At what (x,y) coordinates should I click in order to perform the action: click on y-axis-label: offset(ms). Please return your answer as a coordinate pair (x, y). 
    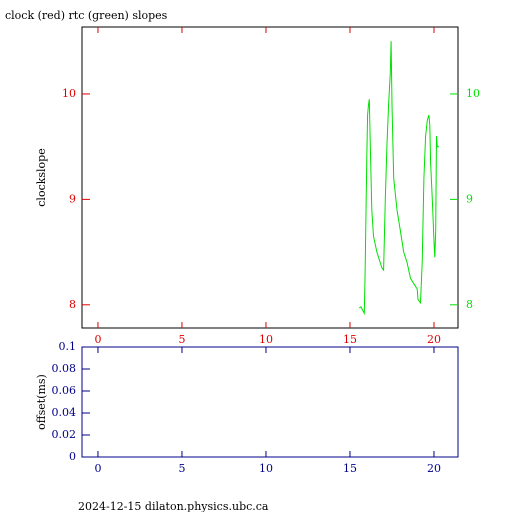
    Looking at the image, I should click on (41, 402).